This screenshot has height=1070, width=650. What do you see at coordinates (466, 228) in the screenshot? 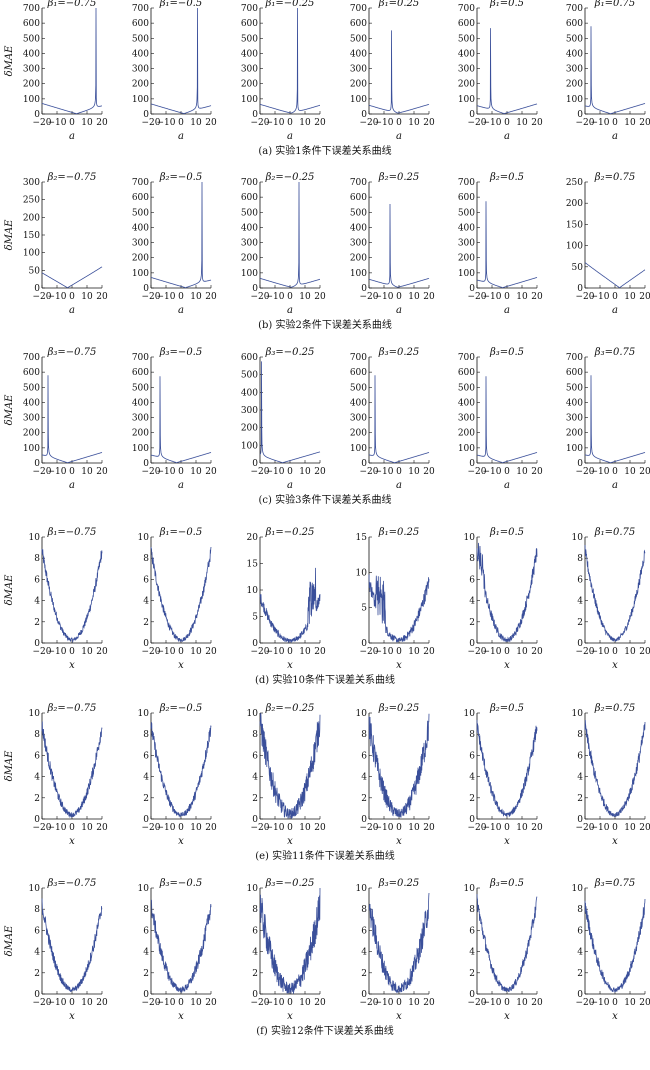
I see `y-tick-label-r1-c4-4: 400` at bounding box center [466, 228].